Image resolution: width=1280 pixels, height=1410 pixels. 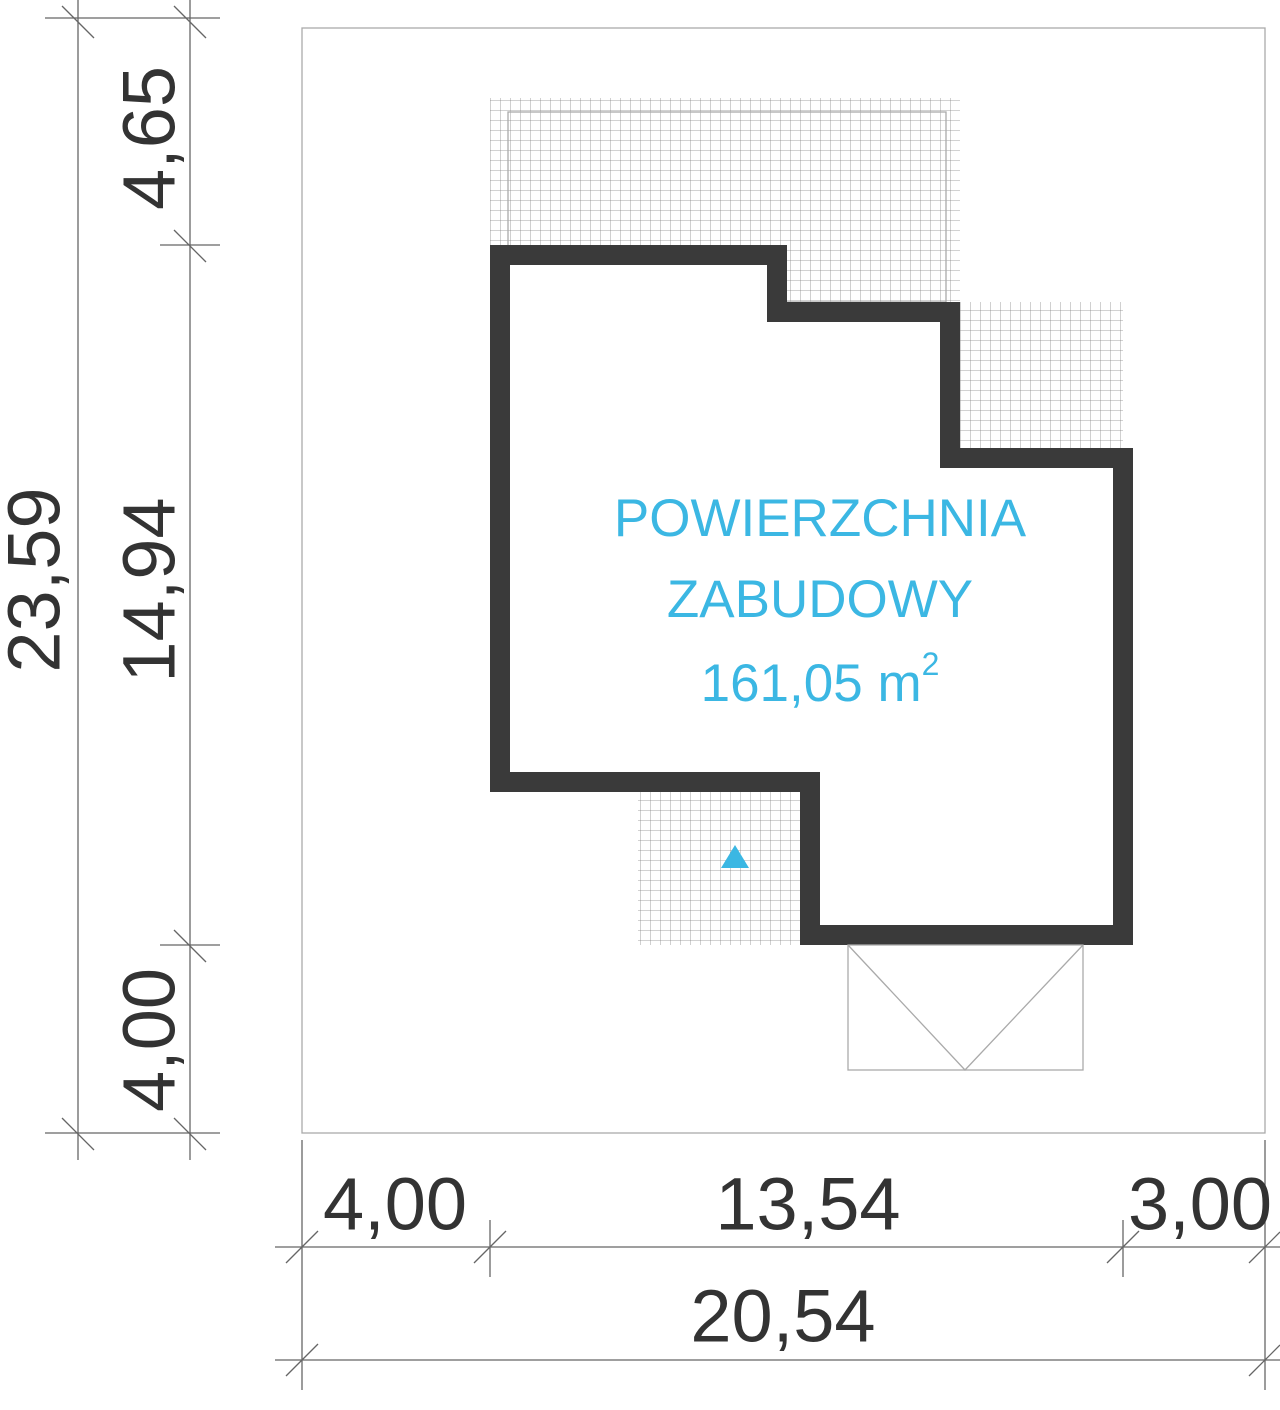 I want to click on total-width: 20,54, so click(x=782, y=1316).